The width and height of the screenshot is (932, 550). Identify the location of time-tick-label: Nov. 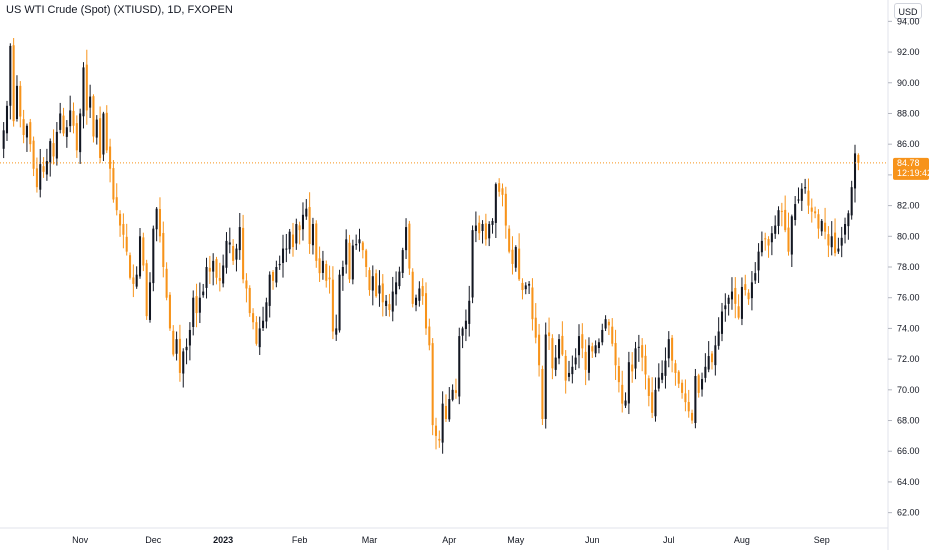
(80, 540).